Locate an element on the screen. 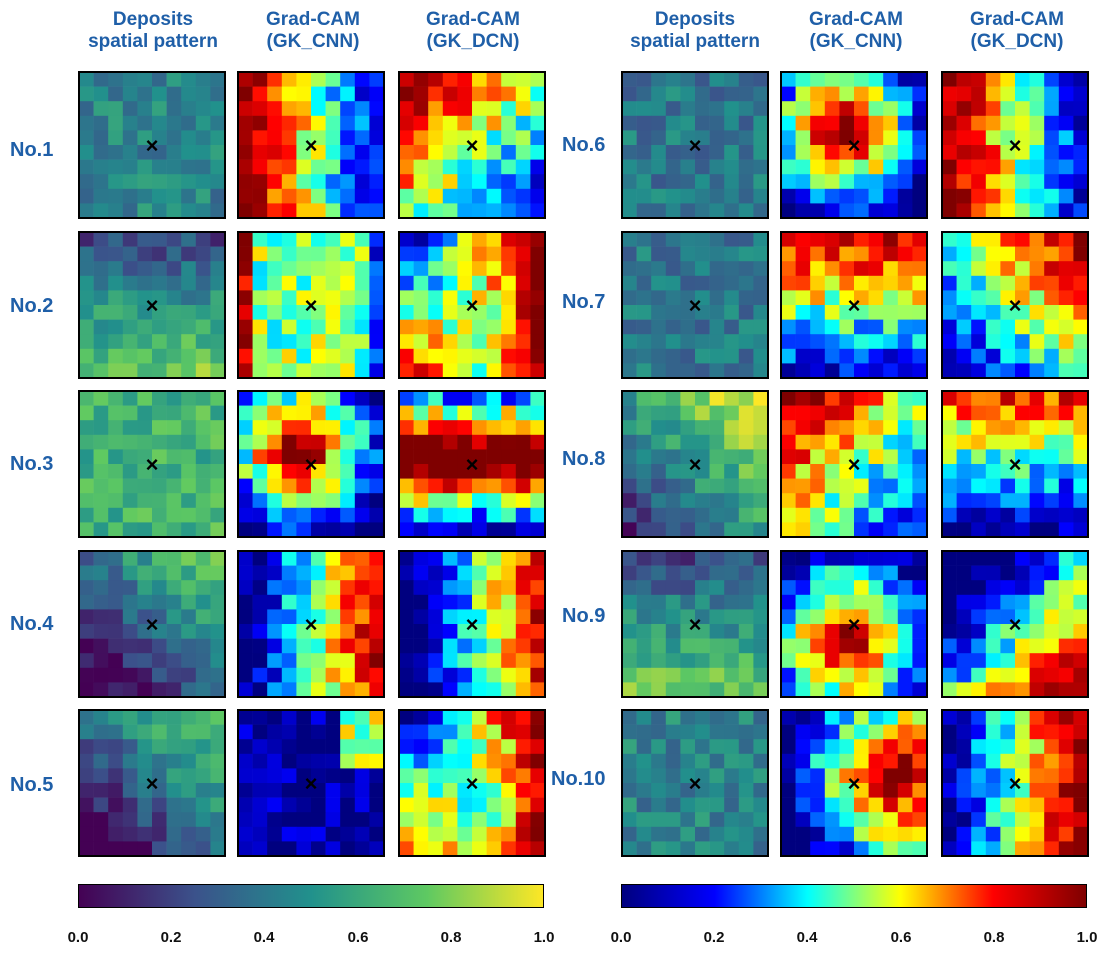 This screenshot has height=954, width=1112. heatmap-panel: × is located at coordinates (854, 145).